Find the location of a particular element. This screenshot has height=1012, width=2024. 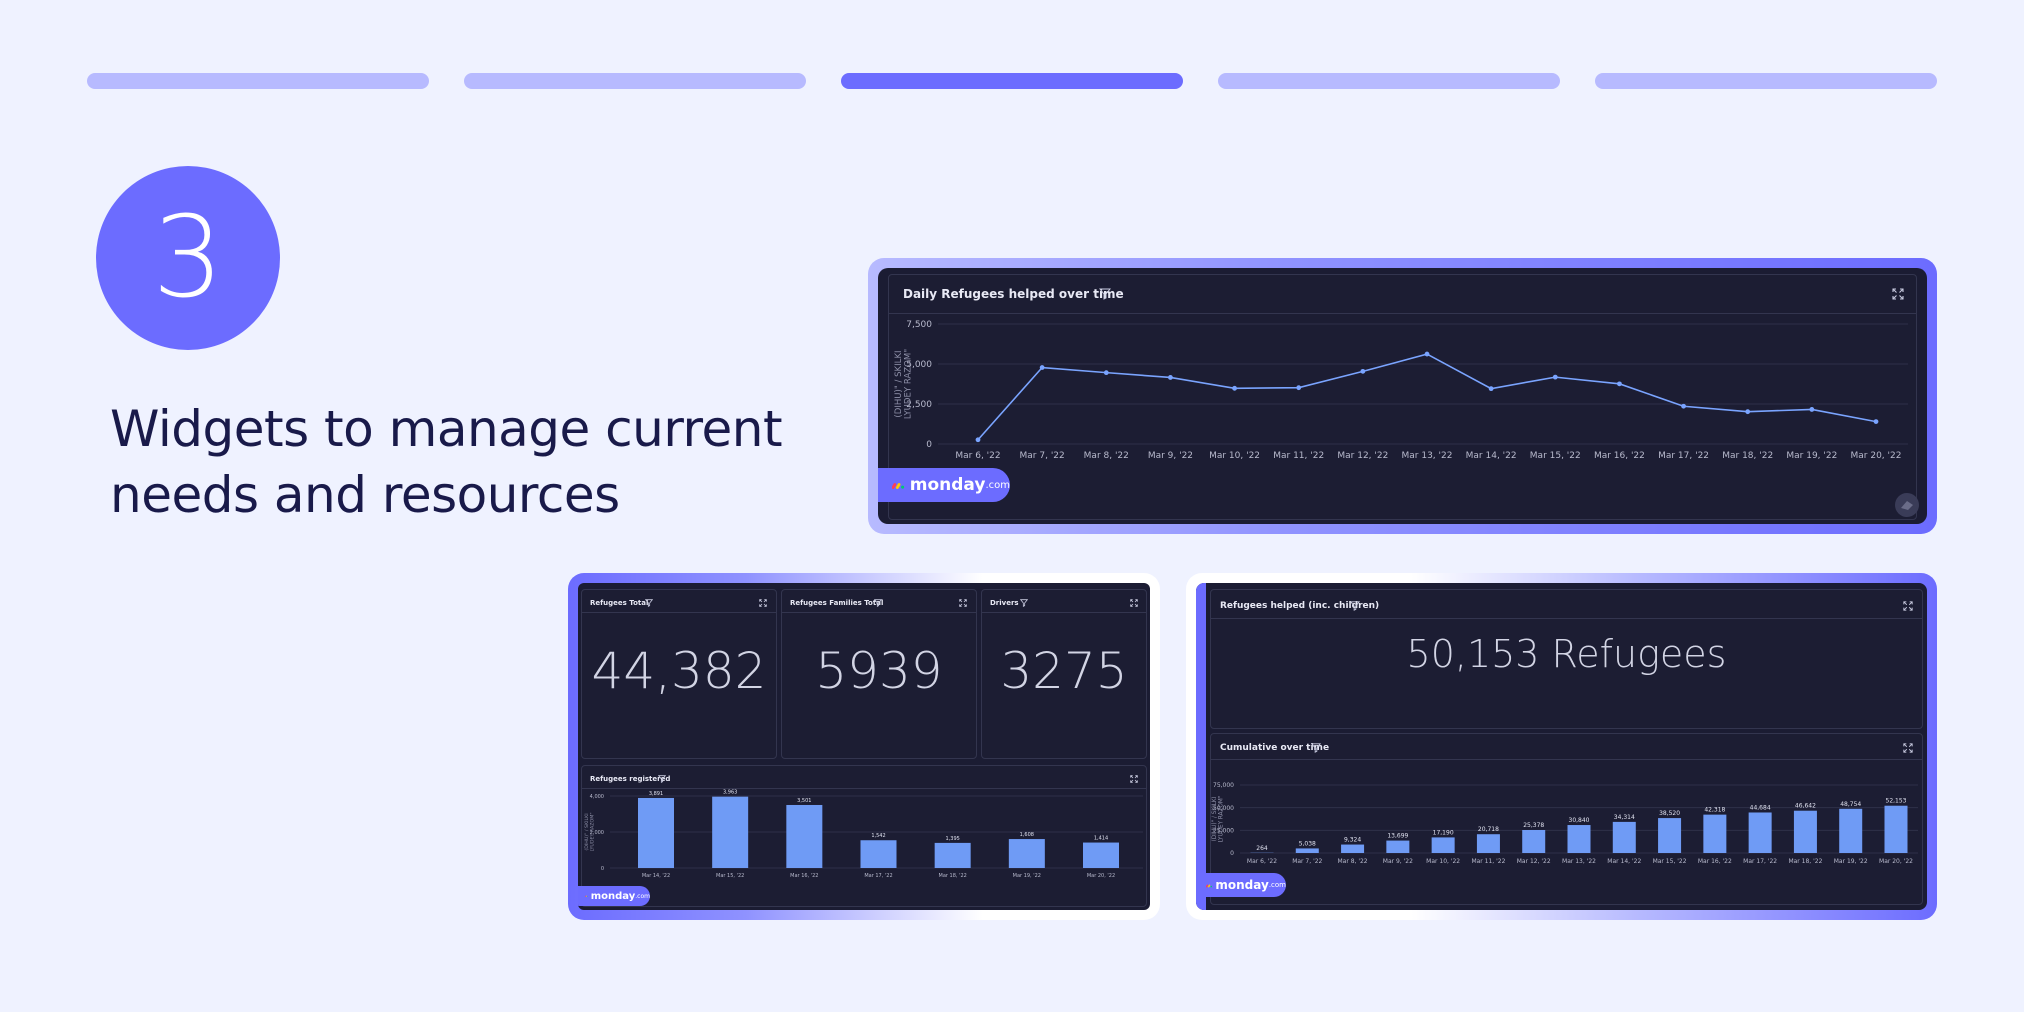

data-label: 5,038 is located at coordinates (1307, 843).